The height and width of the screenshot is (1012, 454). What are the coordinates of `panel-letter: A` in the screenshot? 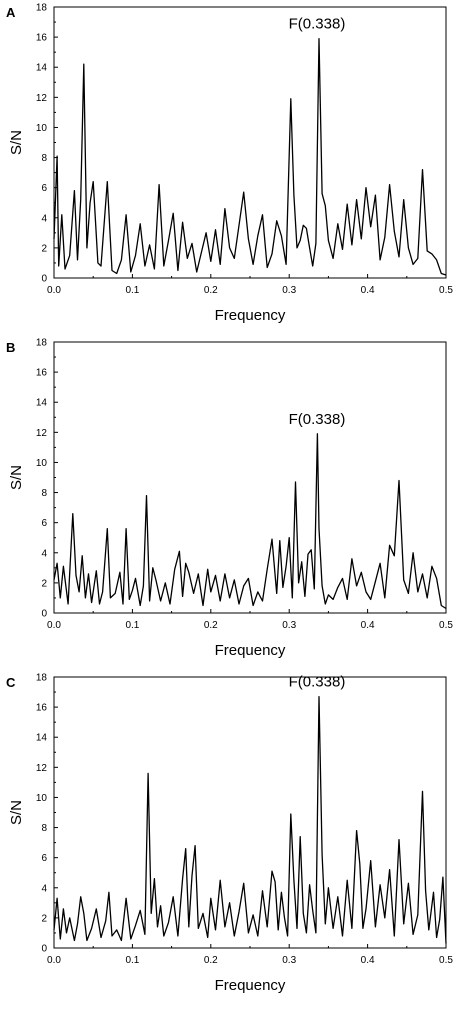 It's located at (11, 12).